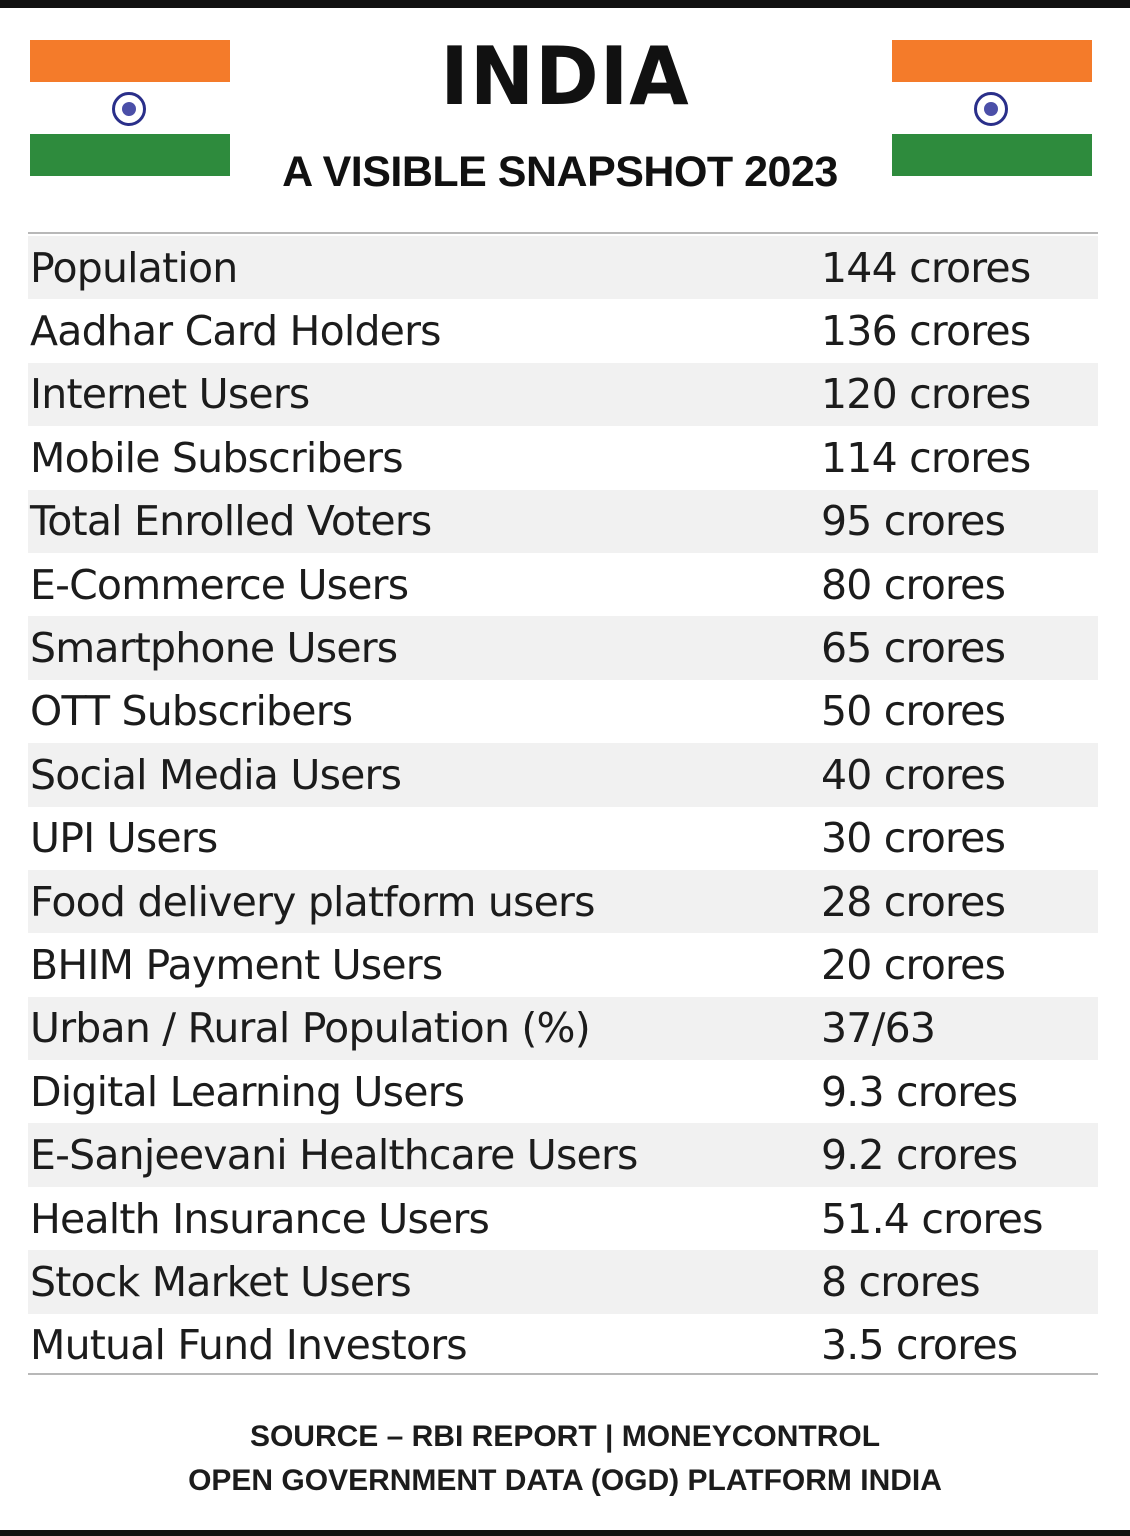 The width and height of the screenshot is (1130, 1536). What do you see at coordinates (563, 1345) in the screenshot?
I see `table-row: Mutual Fund Investors 3.5 crores` at bounding box center [563, 1345].